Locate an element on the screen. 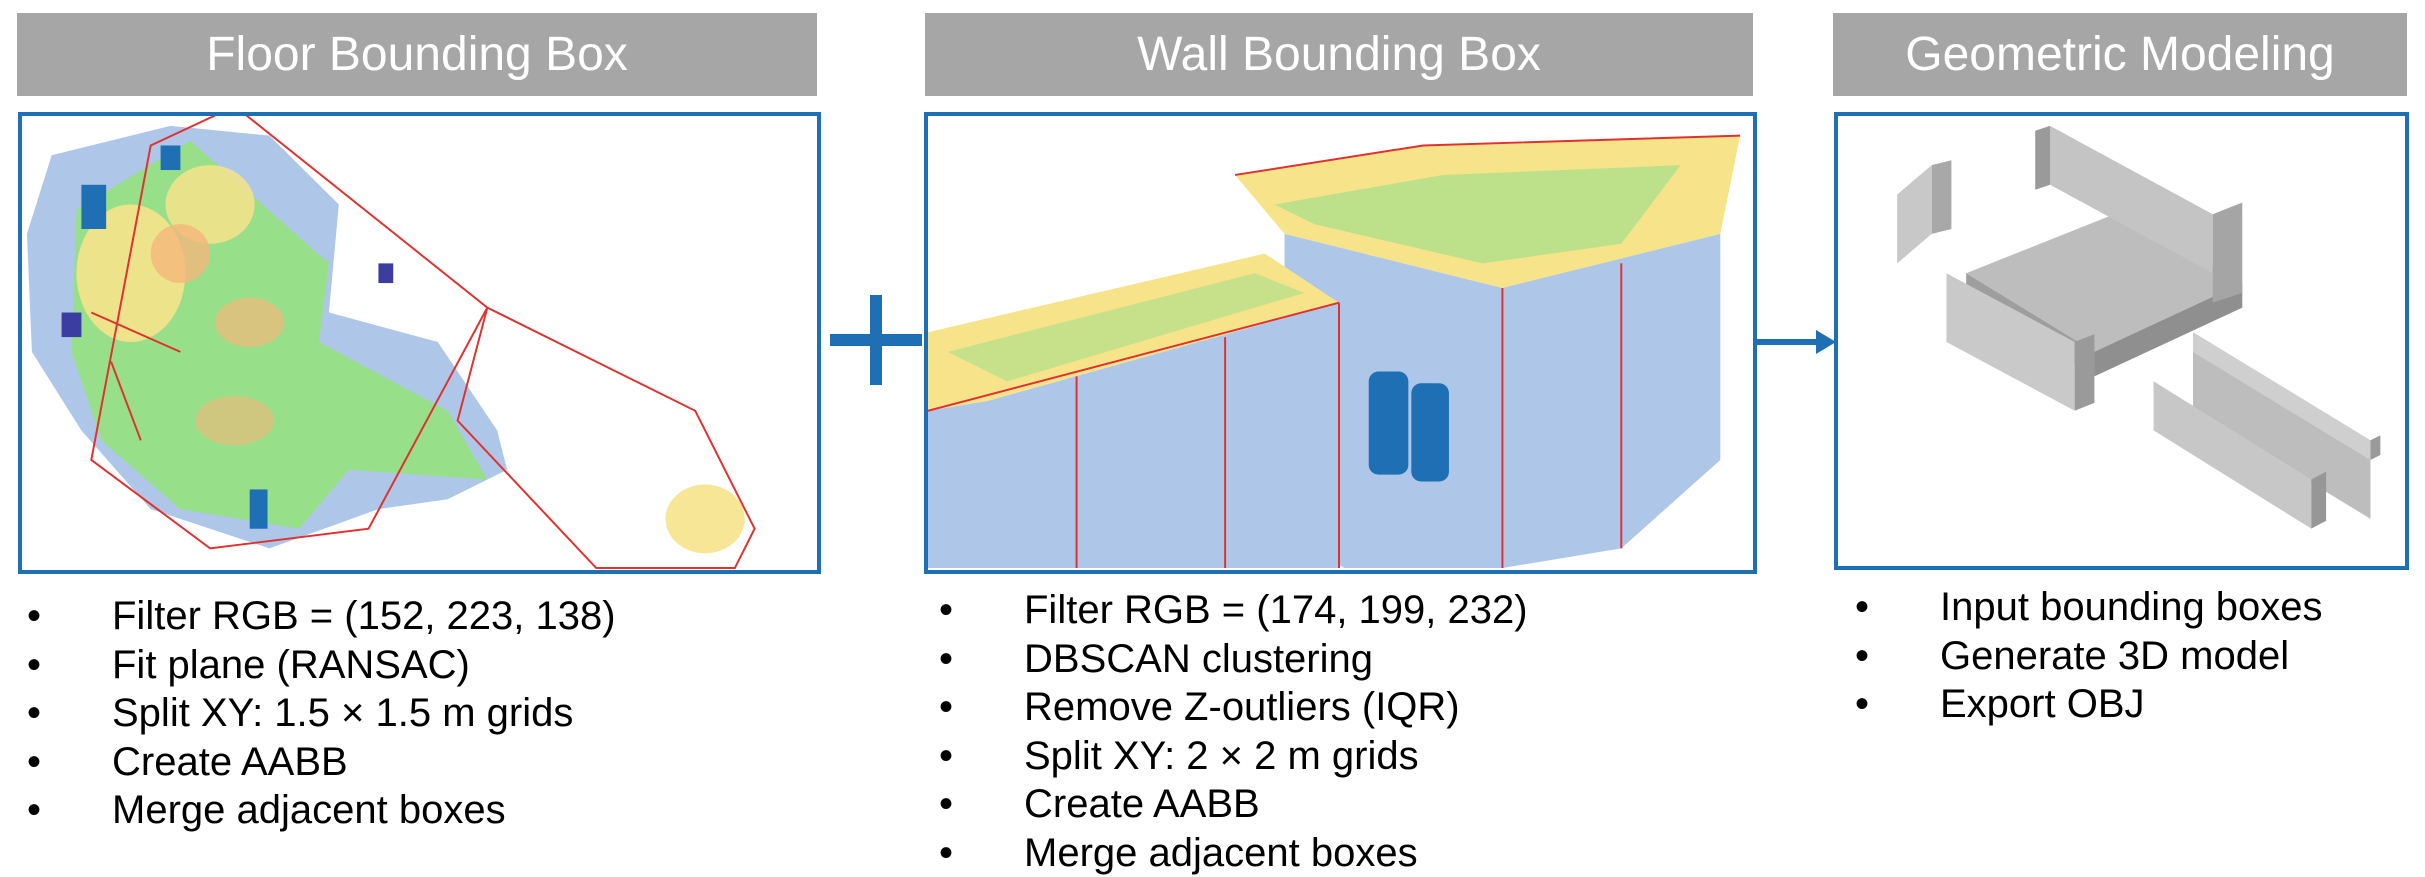  list-item: • Split XY: 2 × 2 m grids is located at coordinates (1233, 756).